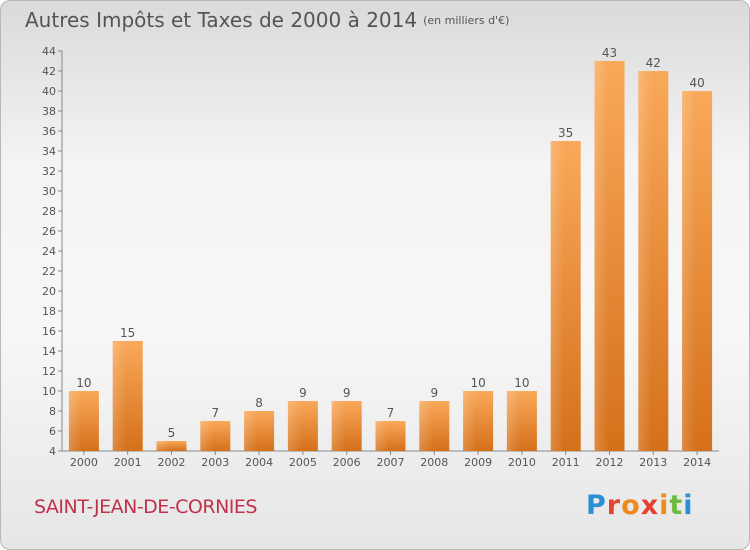  Describe the element at coordinates (49, 291) in the screenshot. I see `y-tick-label: 20` at that location.